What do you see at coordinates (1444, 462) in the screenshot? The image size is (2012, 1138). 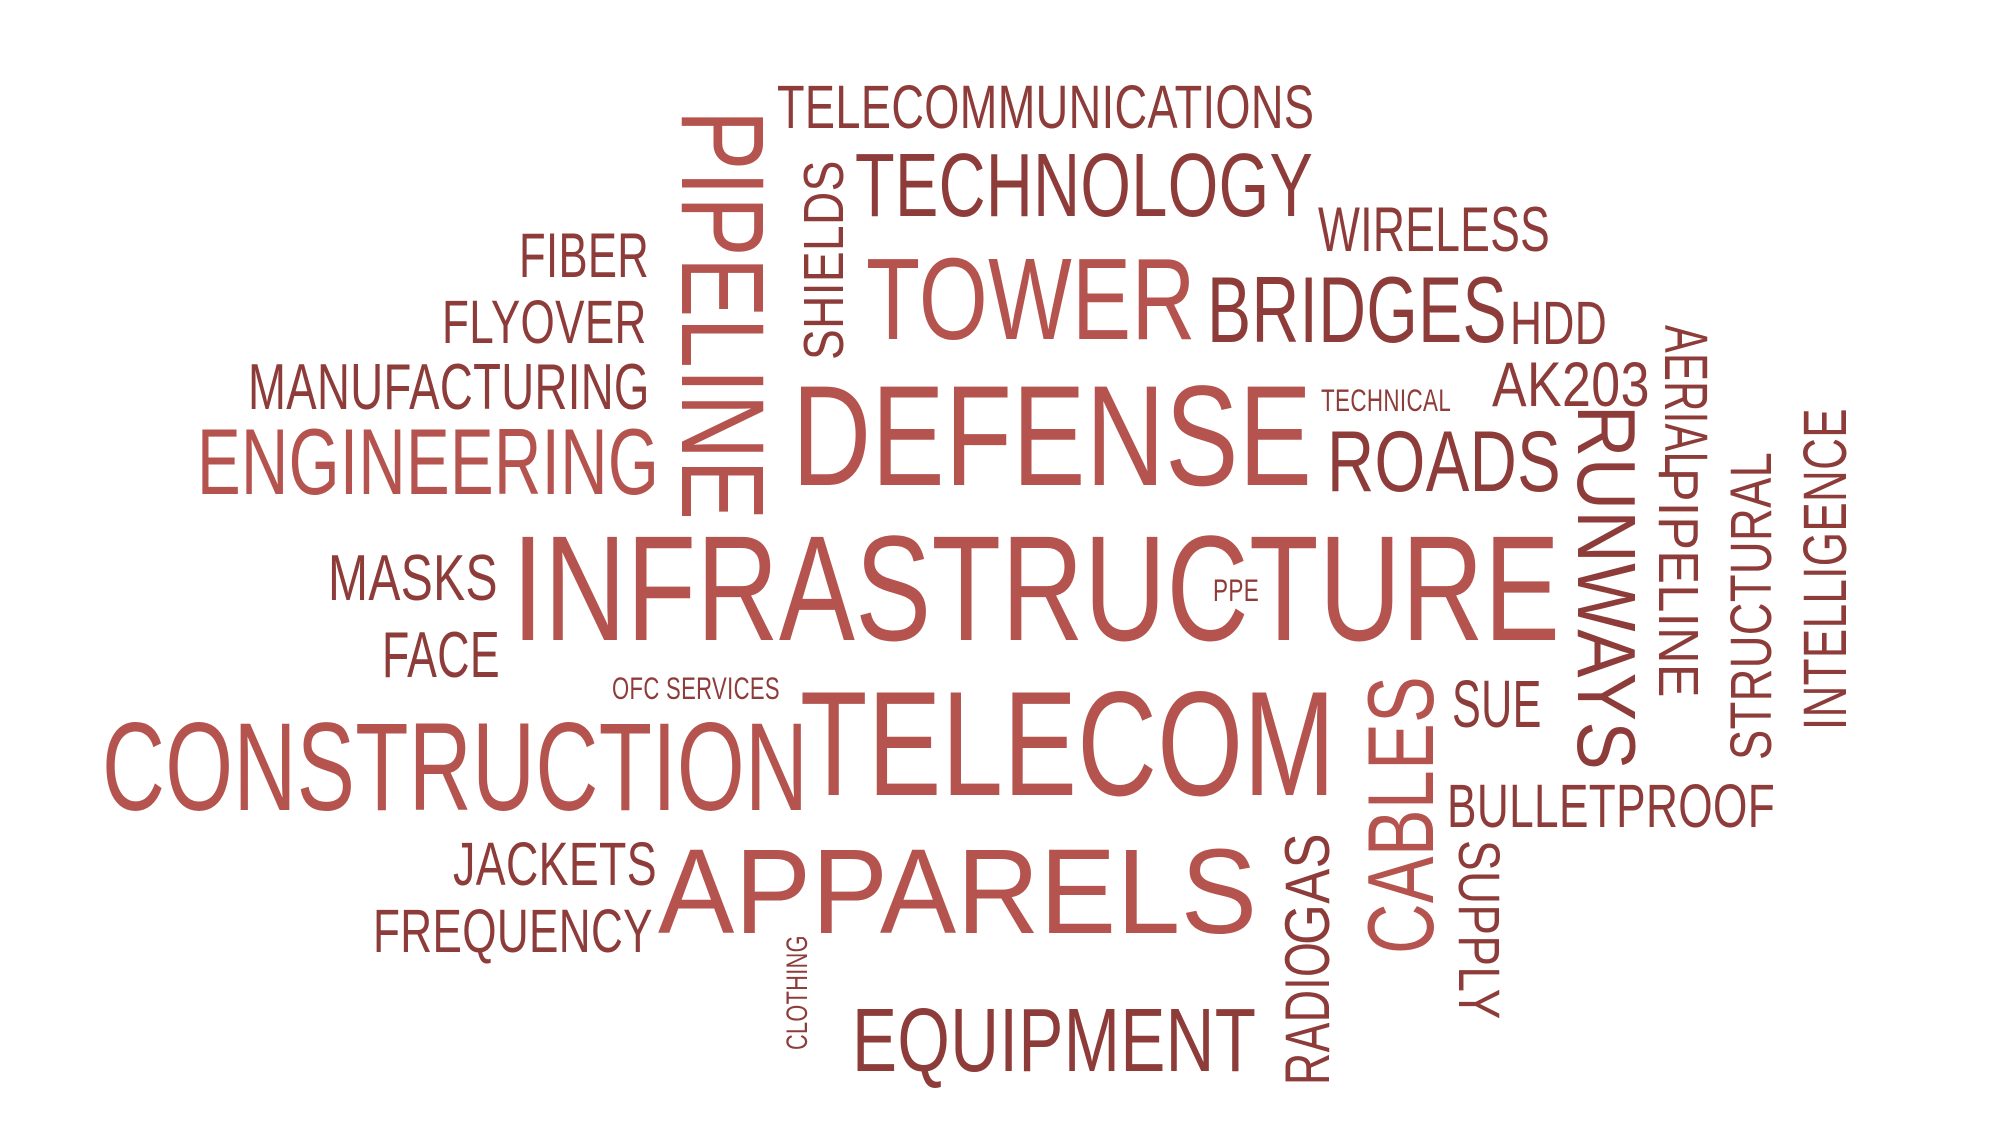 I see `word-roads: ROADS` at bounding box center [1444, 462].